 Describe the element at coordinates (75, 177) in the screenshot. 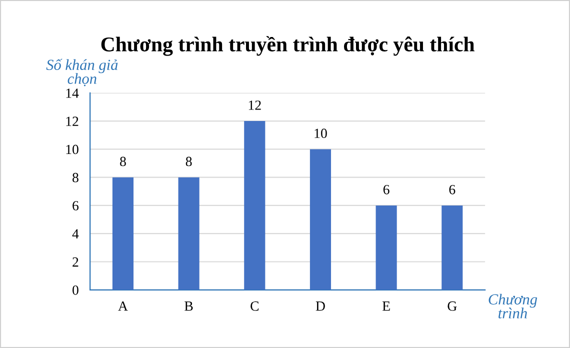

I see `y-tick-label: 8` at that location.